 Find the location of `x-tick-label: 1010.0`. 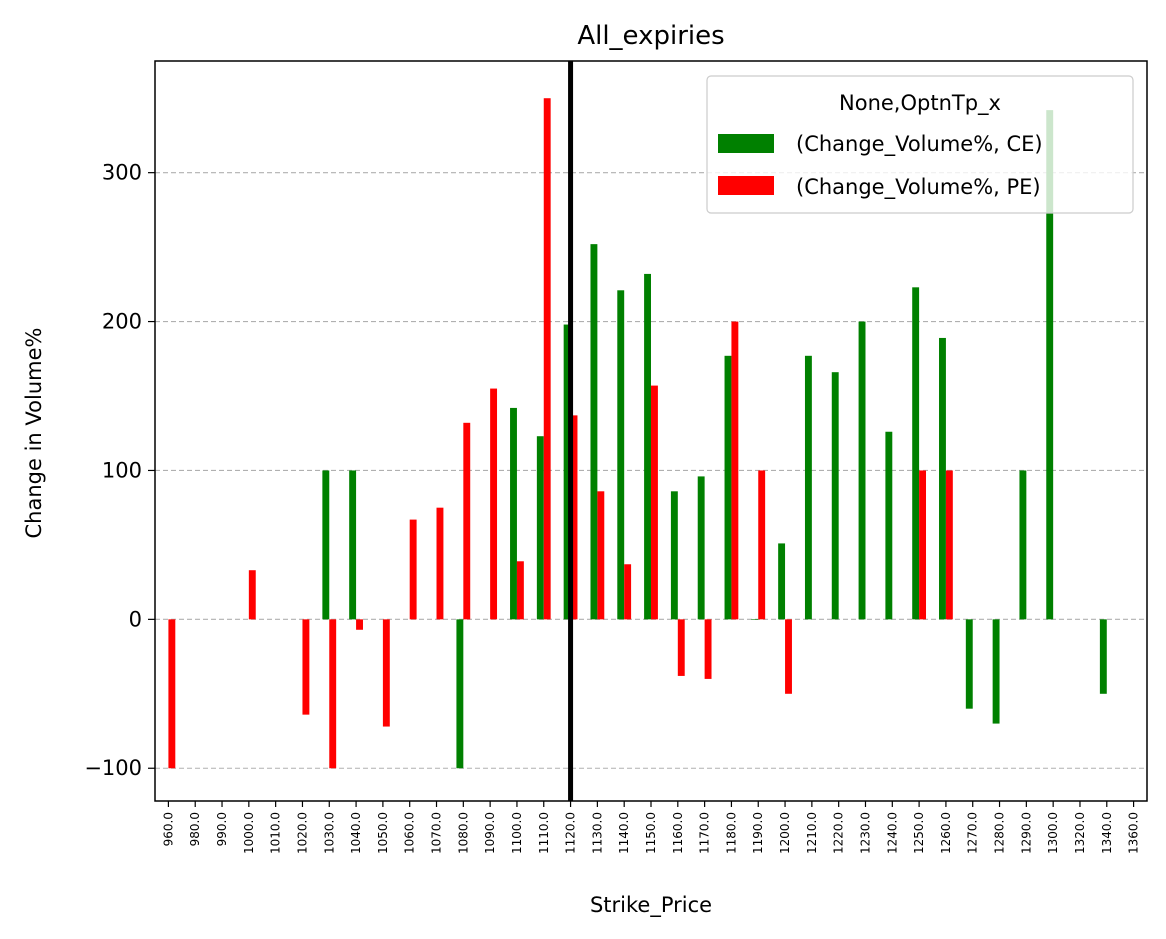

x-tick-label: 1010.0 is located at coordinates (276, 833).